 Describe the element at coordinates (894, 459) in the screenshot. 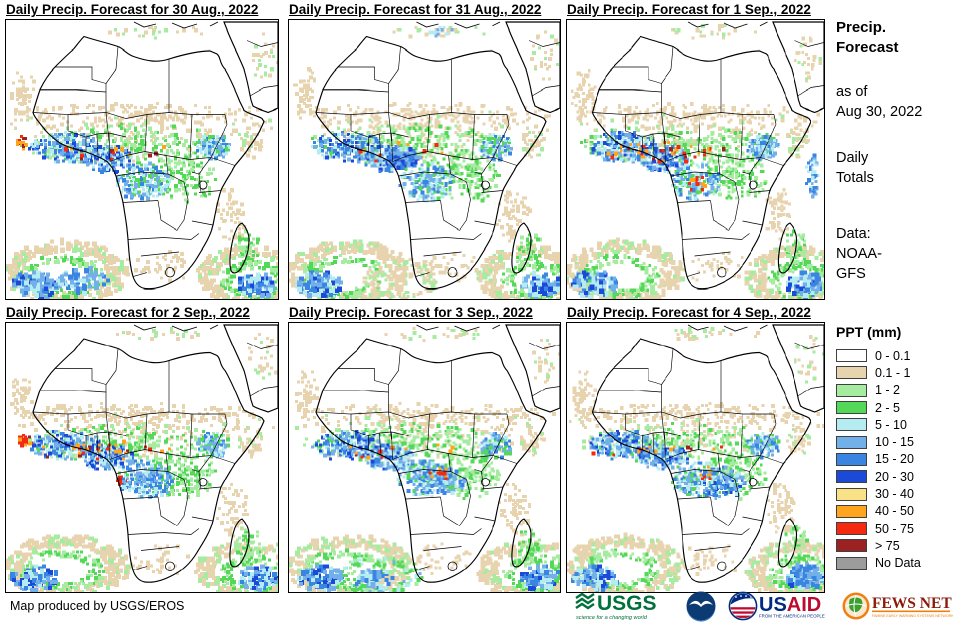

I see `legend-label: 15 - 20` at that location.